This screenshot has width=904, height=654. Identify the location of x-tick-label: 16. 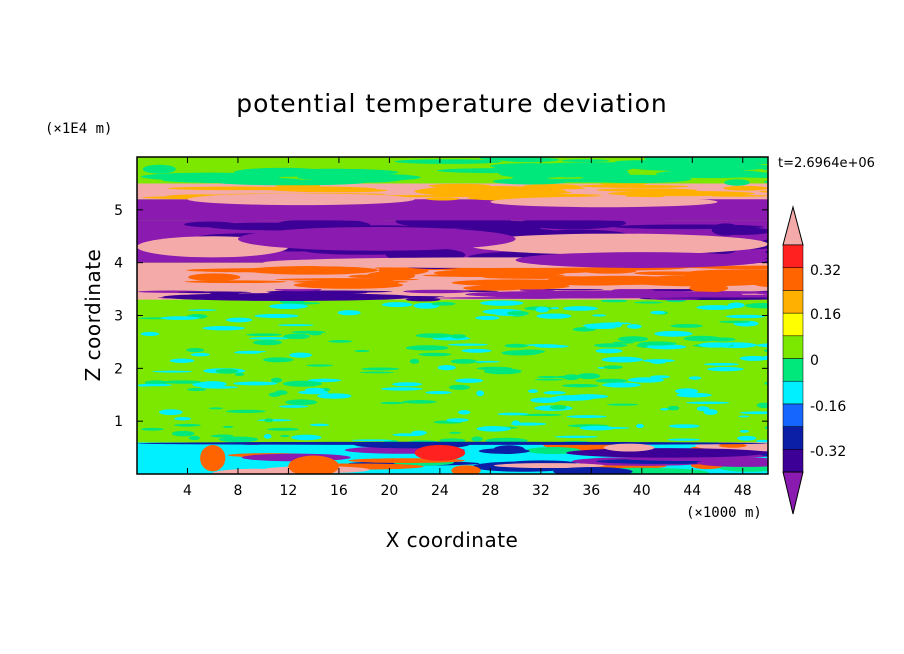
(339, 491).